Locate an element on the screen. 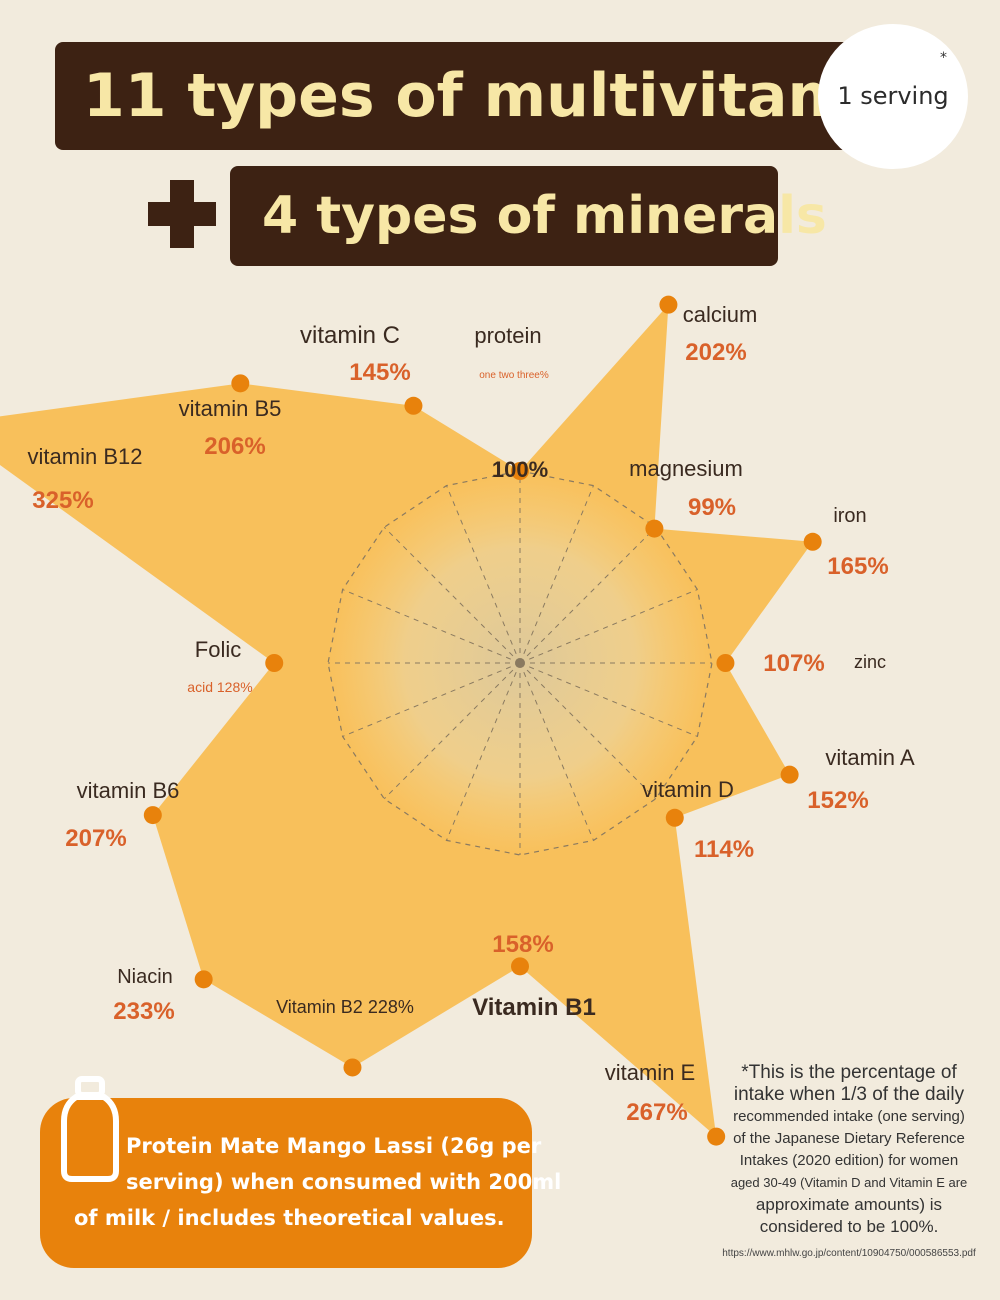  serving-asterisk: * is located at coordinates (943, 58).